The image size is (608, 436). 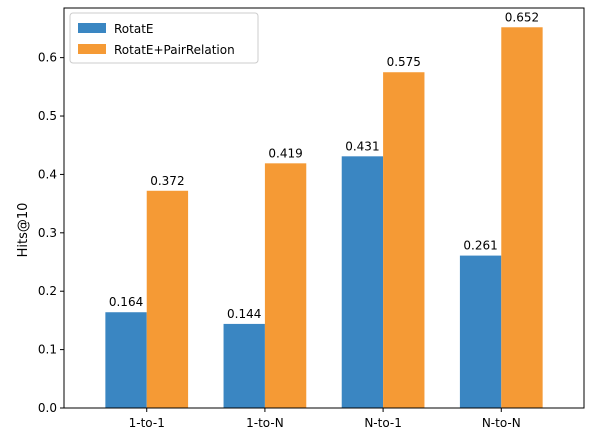 What do you see at coordinates (285, 153) in the screenshot?
I see `data-label: 0.419` at bounding box center [285, 153].